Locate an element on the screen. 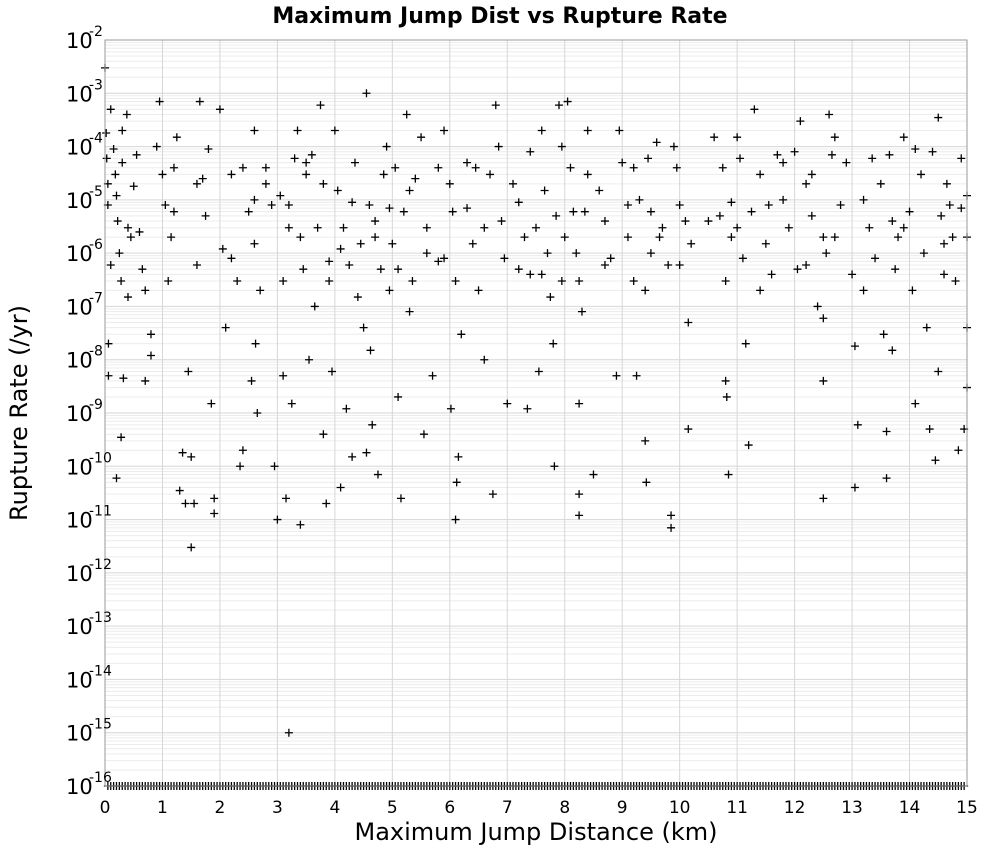  x-tick-label: 11 is located at coordinates (737, 808).